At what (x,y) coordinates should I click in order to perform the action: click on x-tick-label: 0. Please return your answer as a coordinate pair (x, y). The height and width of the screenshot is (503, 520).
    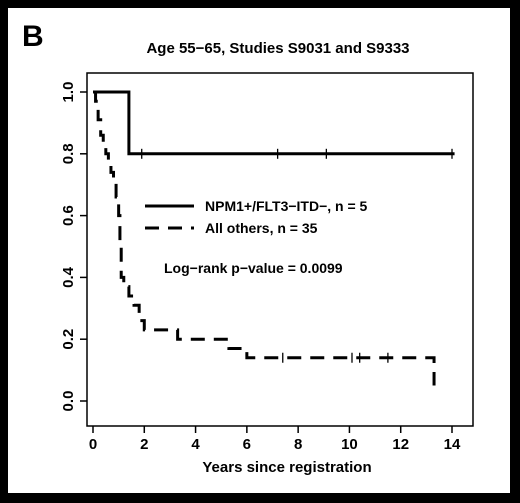
    Looking at the image, I should click on (93, 444).